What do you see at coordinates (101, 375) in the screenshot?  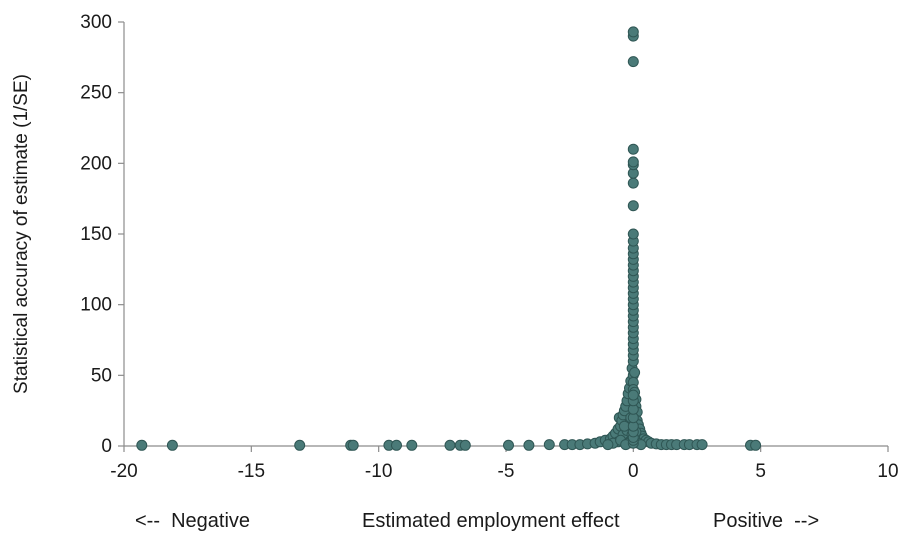 I see `y-tick-label: 50` at bounding box center [101, 375].